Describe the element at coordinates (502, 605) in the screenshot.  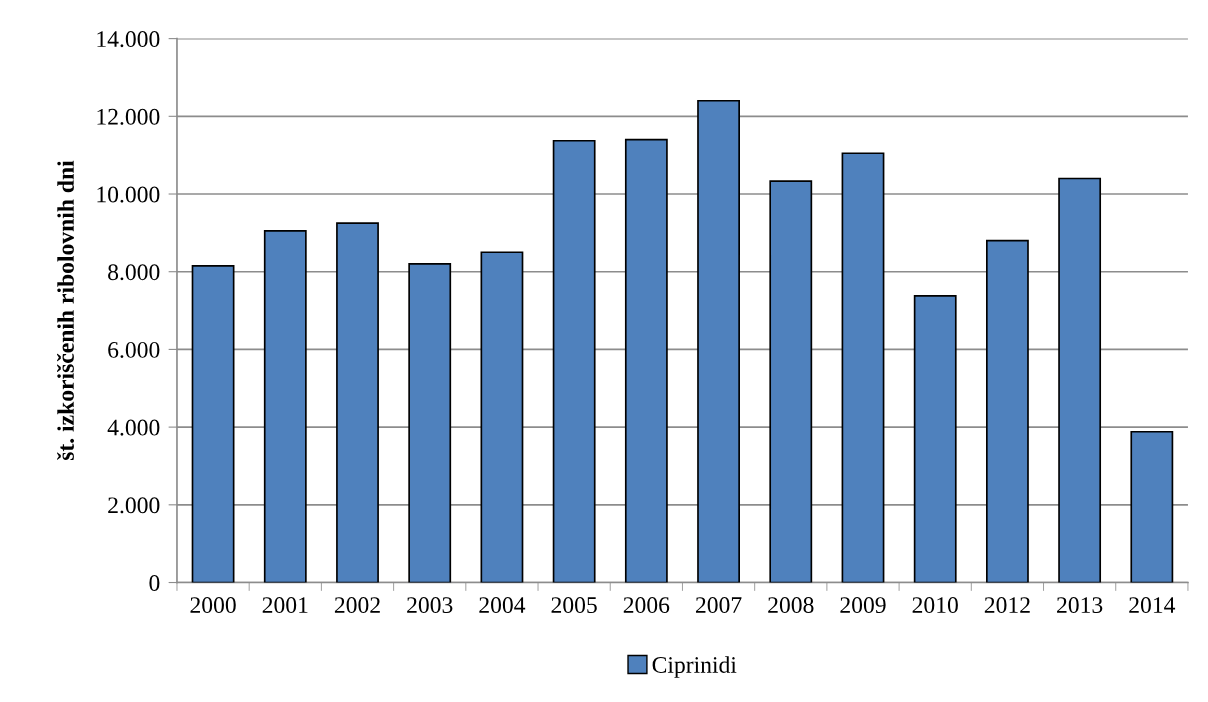
I see `x-tick-label: 2004` at that location.